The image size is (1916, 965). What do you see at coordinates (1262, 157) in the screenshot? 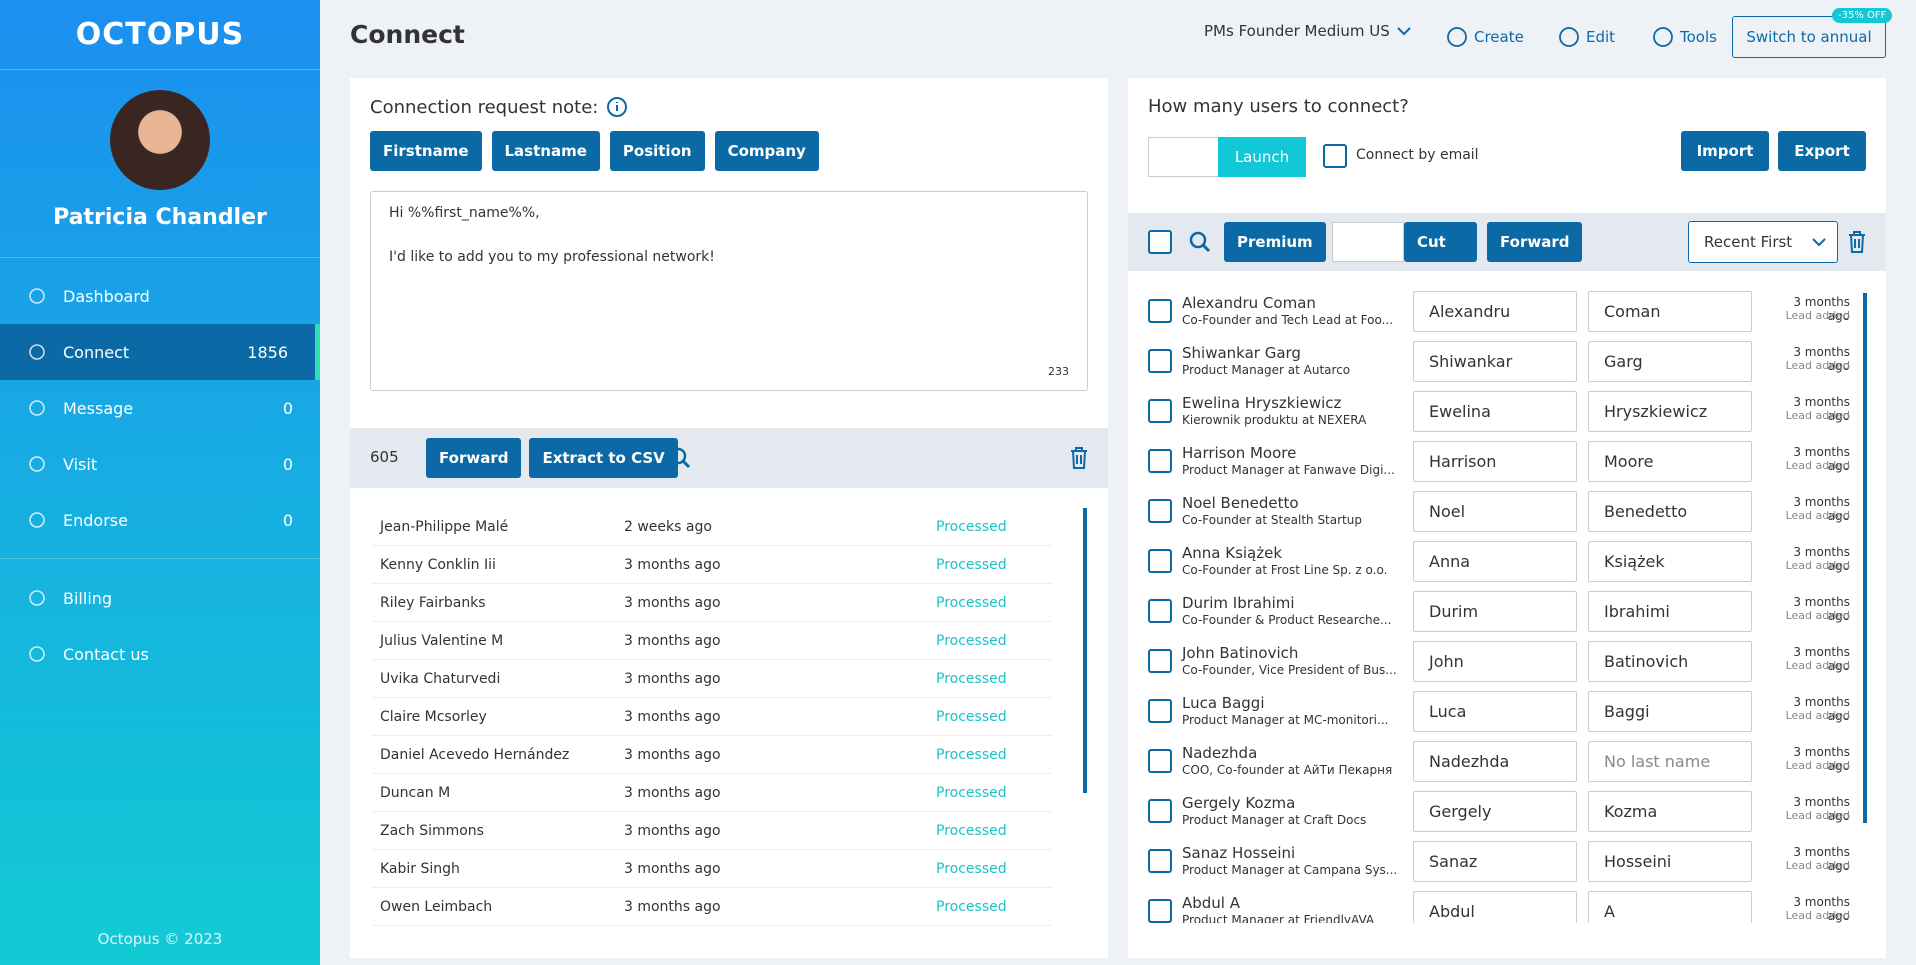
I see `launch-button: Launch` at bounding box center [1262, 157].